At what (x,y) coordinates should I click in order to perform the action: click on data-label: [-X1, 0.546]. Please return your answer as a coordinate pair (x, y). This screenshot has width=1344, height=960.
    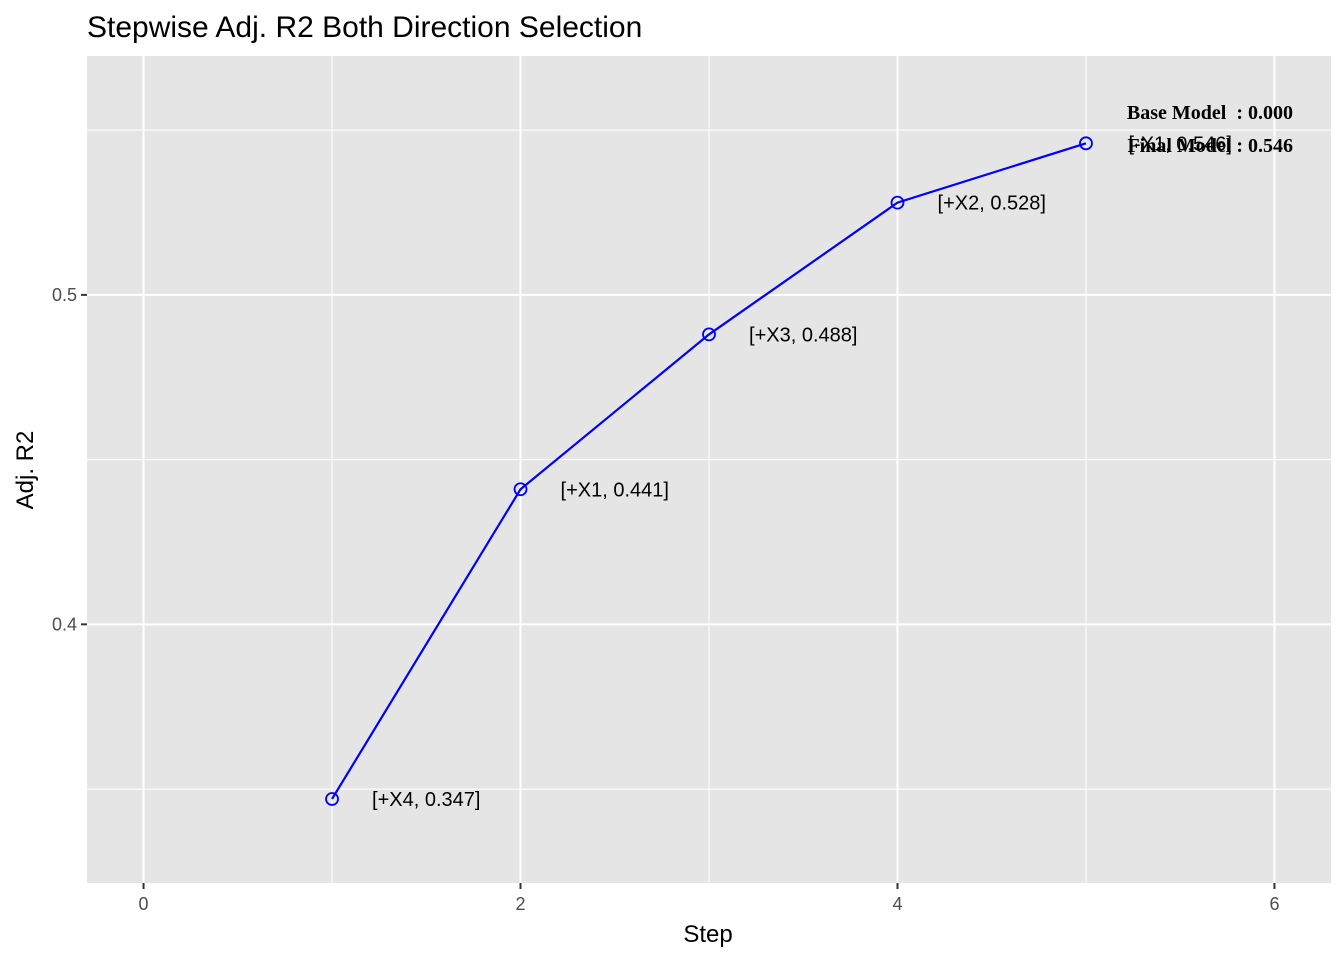
    Looking at the image, I should click on (1180, 144).